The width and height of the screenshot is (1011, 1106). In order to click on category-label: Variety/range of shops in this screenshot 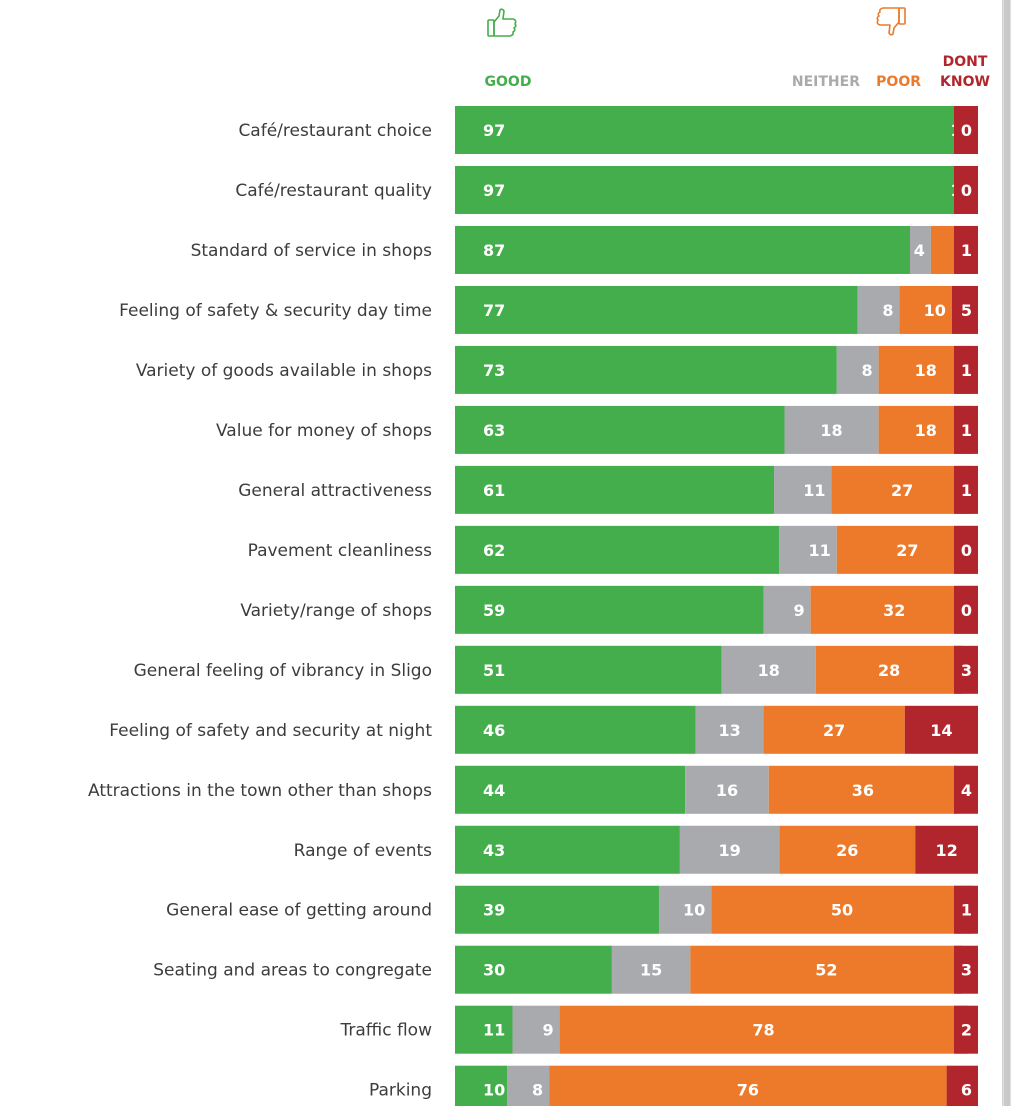, I will do `click(336, 611)`.